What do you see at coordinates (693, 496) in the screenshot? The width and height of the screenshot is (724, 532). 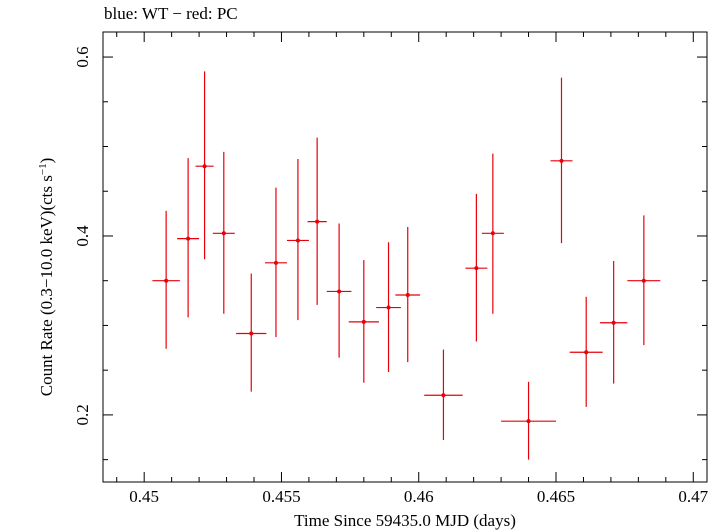 I see `x-tick-label: 0.47` at bounding box center [693, 496].